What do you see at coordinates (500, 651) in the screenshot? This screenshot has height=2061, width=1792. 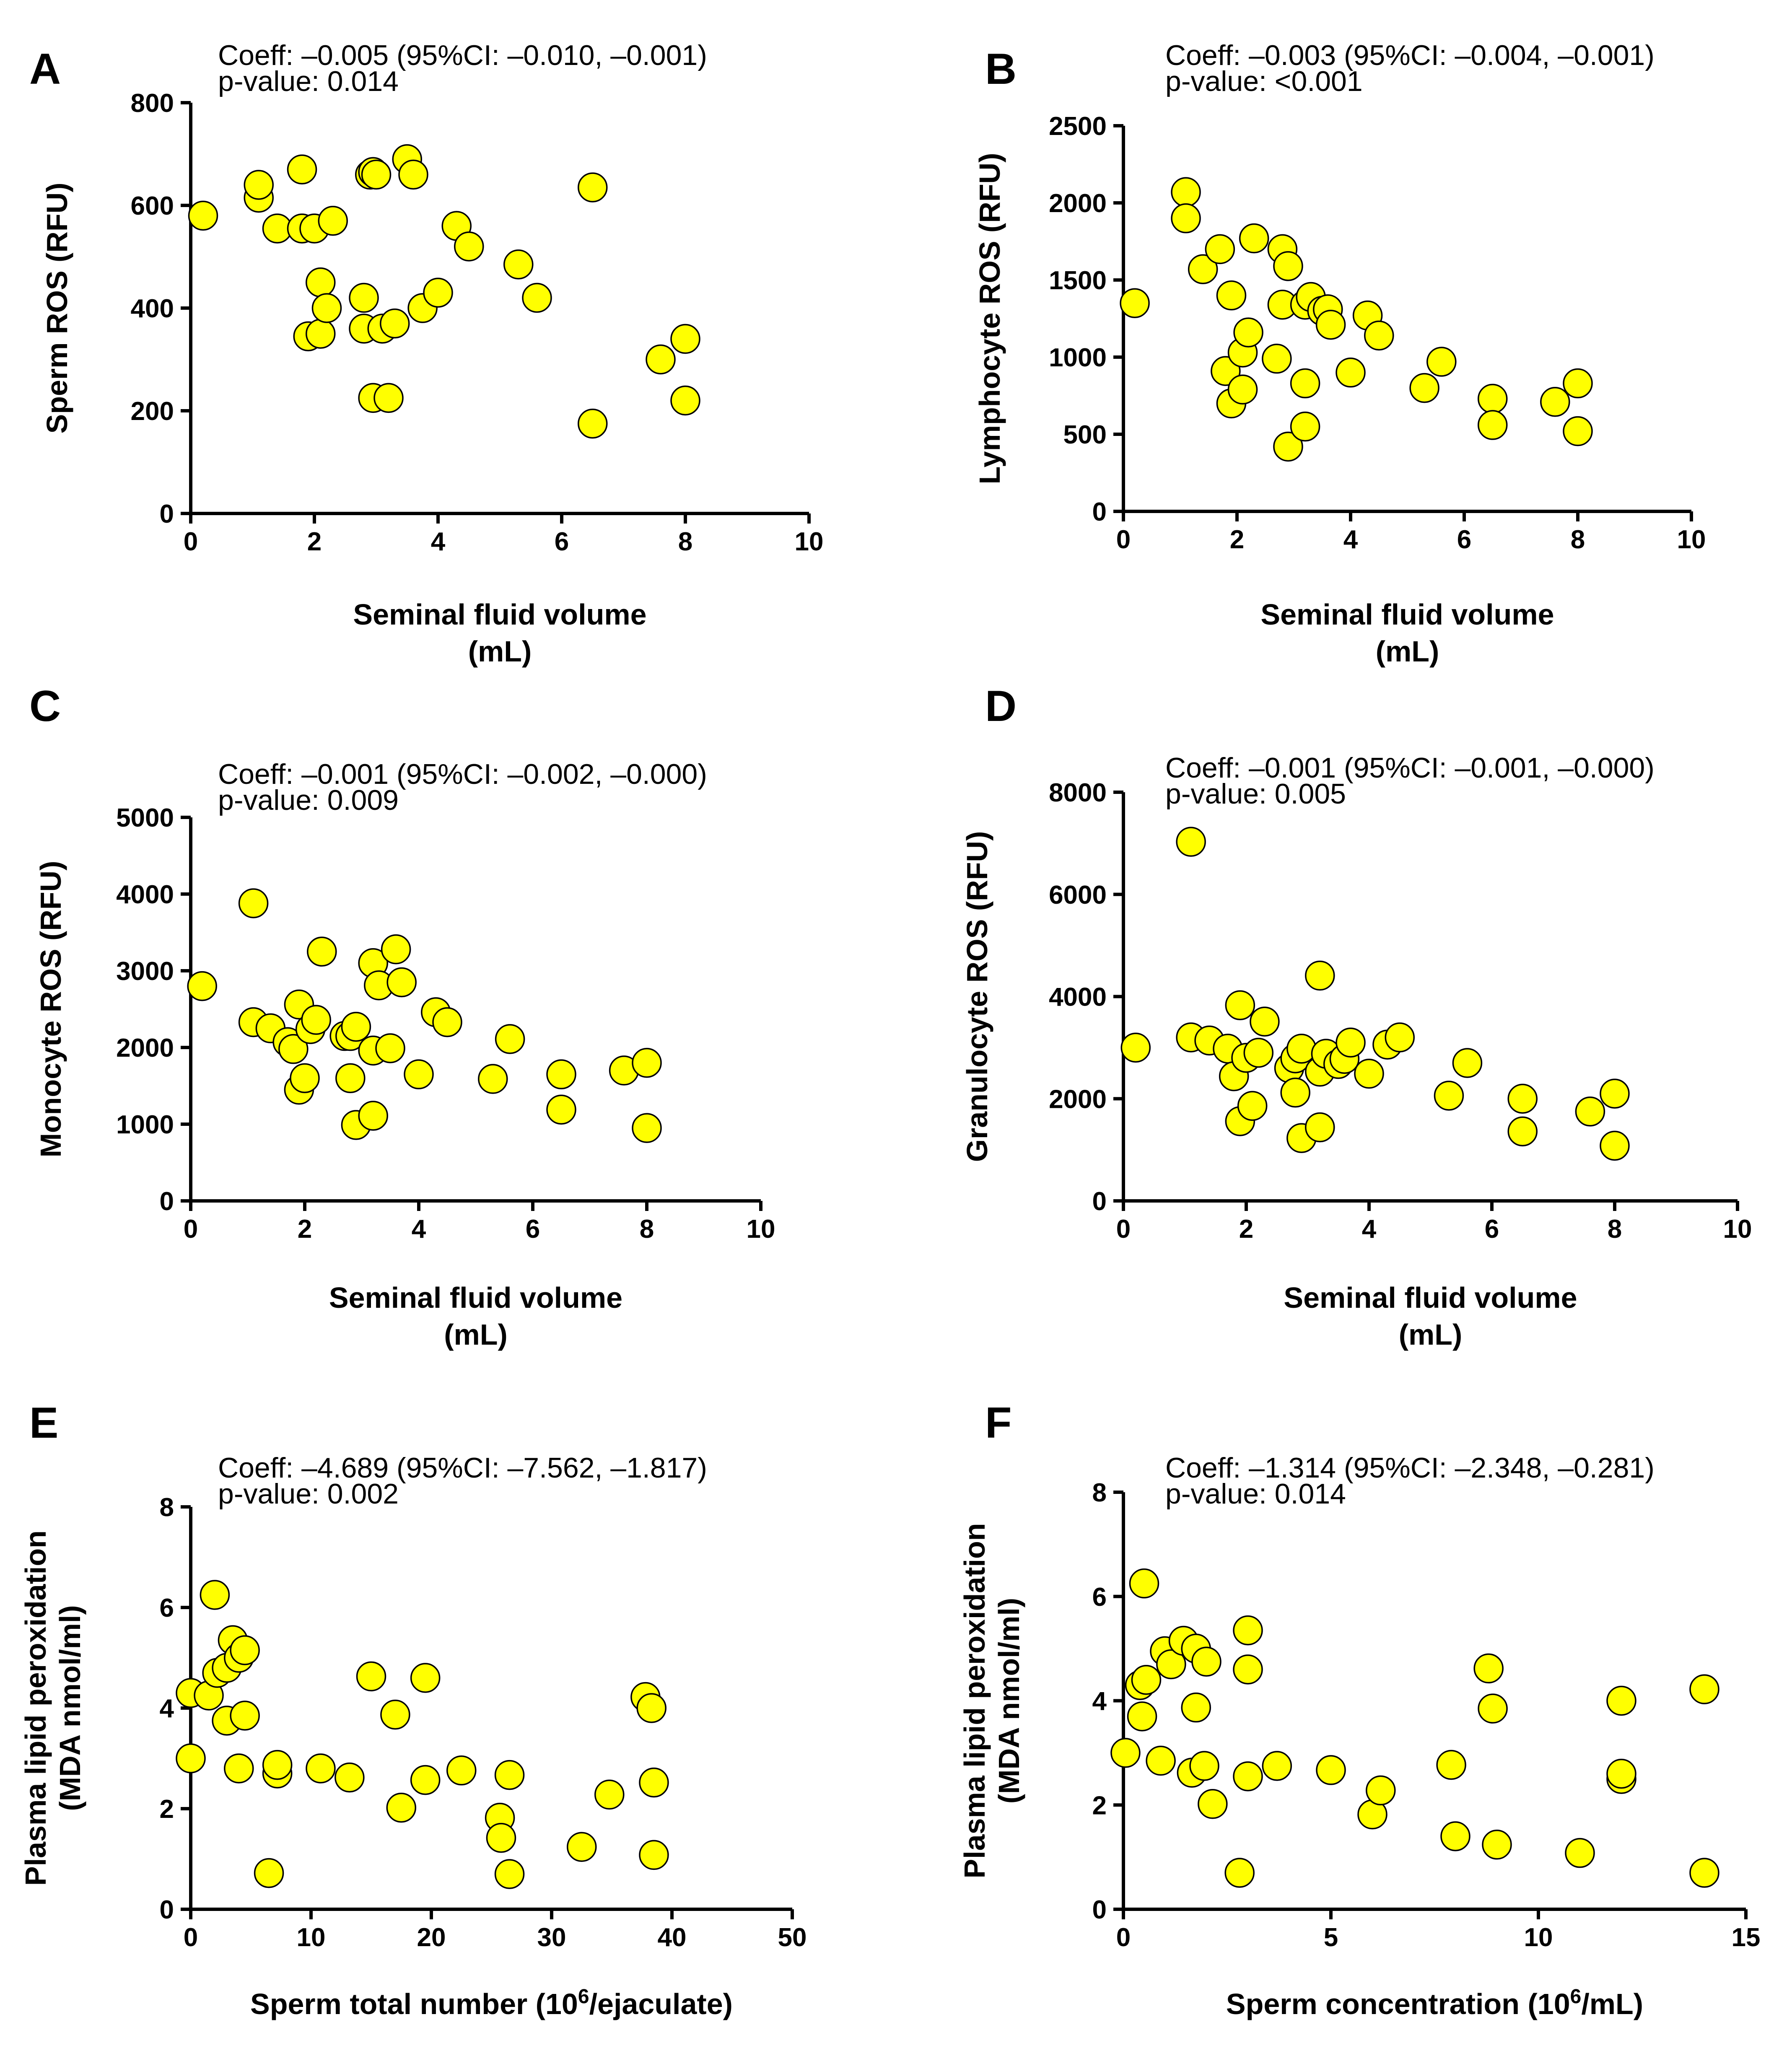 I see `x-axis-label: (mL)` at bounding box center [500, 651].